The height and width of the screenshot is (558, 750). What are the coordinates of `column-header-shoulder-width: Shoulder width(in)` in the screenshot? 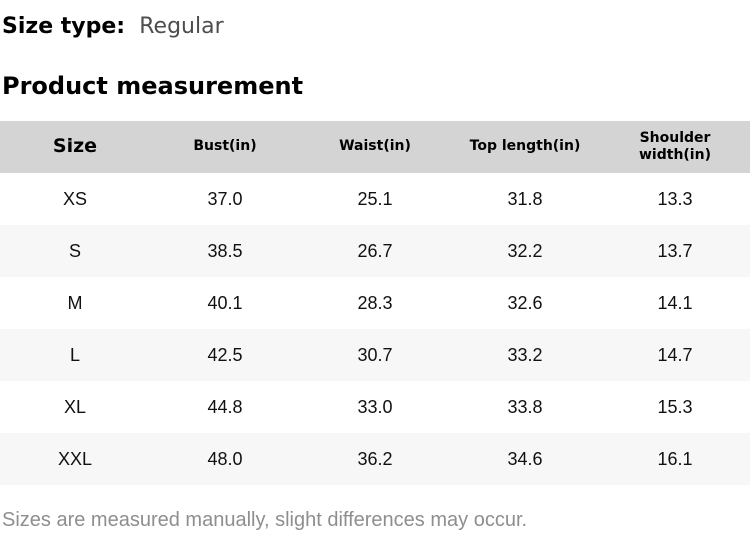 It's located at (675, 147).